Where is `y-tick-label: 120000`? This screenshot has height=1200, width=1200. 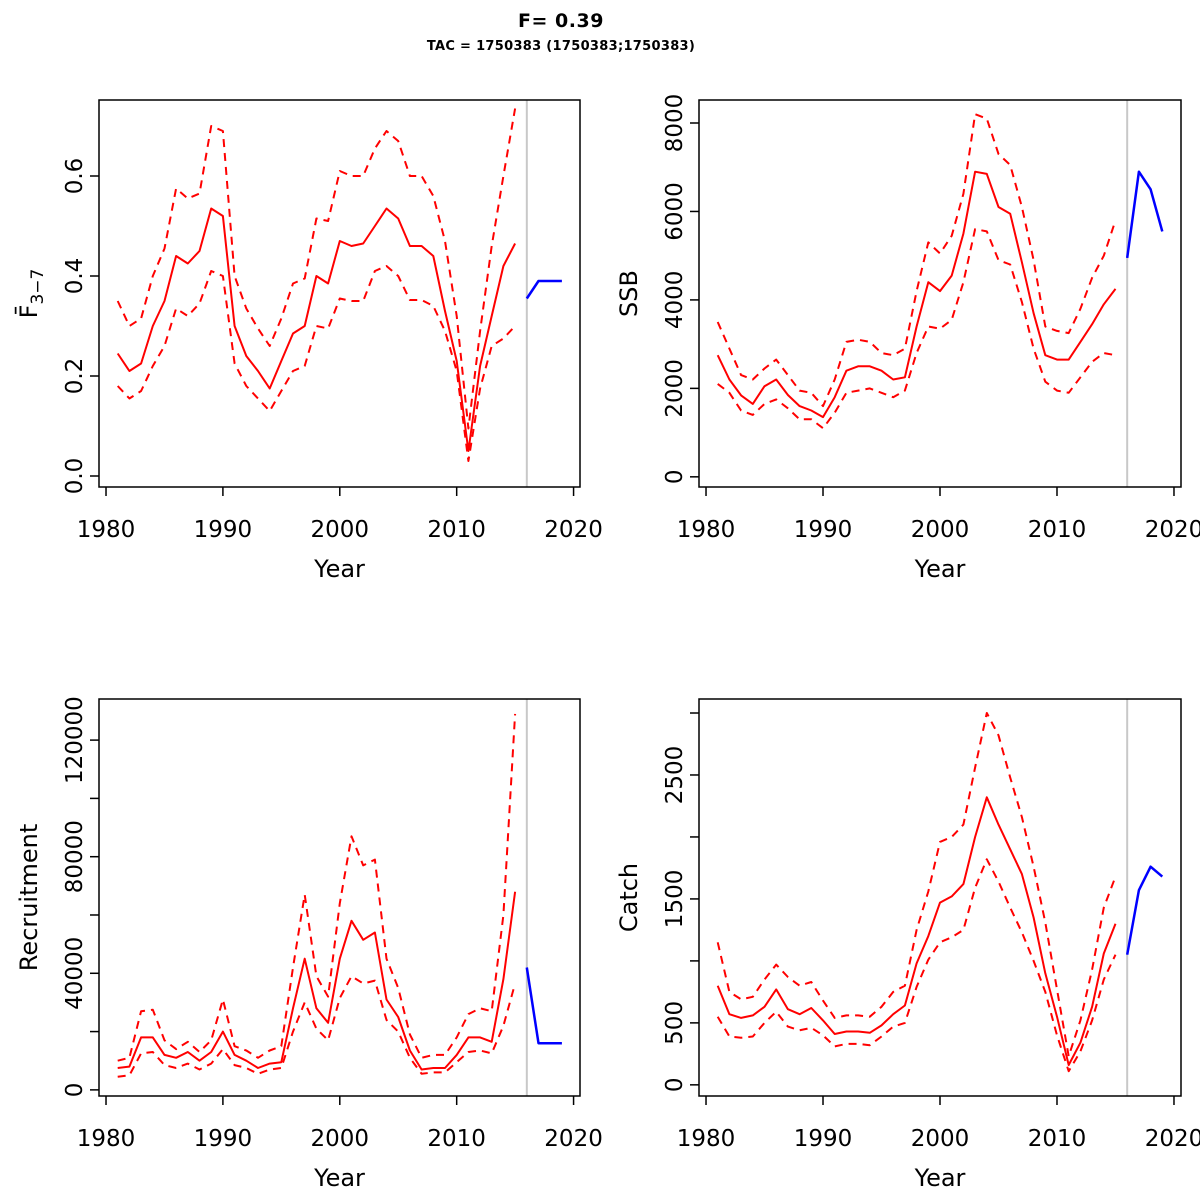
y-tick-label: 120000 is located at coordinates (75, 740).